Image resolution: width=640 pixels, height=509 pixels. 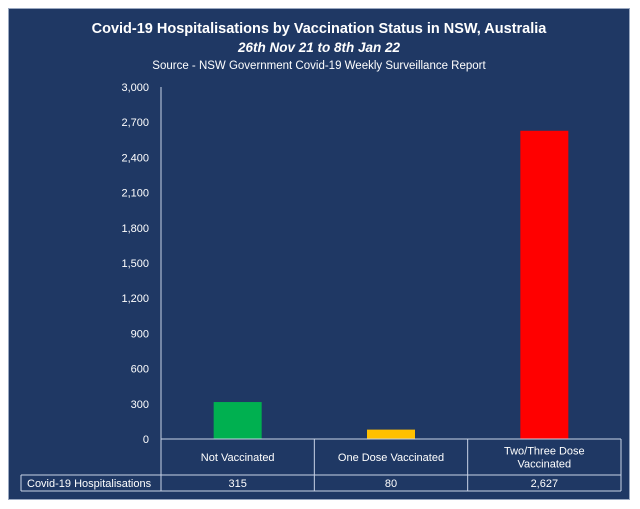 I want to click on y-tick-label: 3,000, so click(x=135, y=88).